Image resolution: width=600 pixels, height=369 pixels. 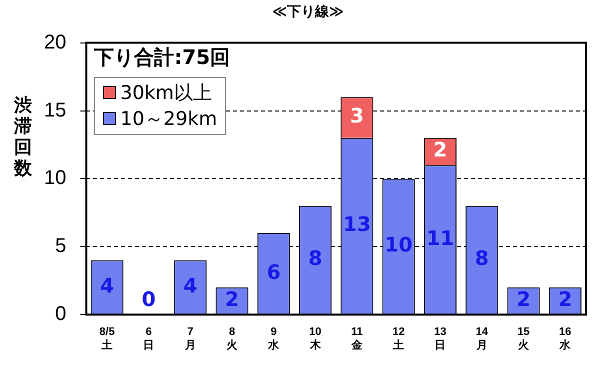 I want to click on data-label: 3, so click(x=357, y=116).